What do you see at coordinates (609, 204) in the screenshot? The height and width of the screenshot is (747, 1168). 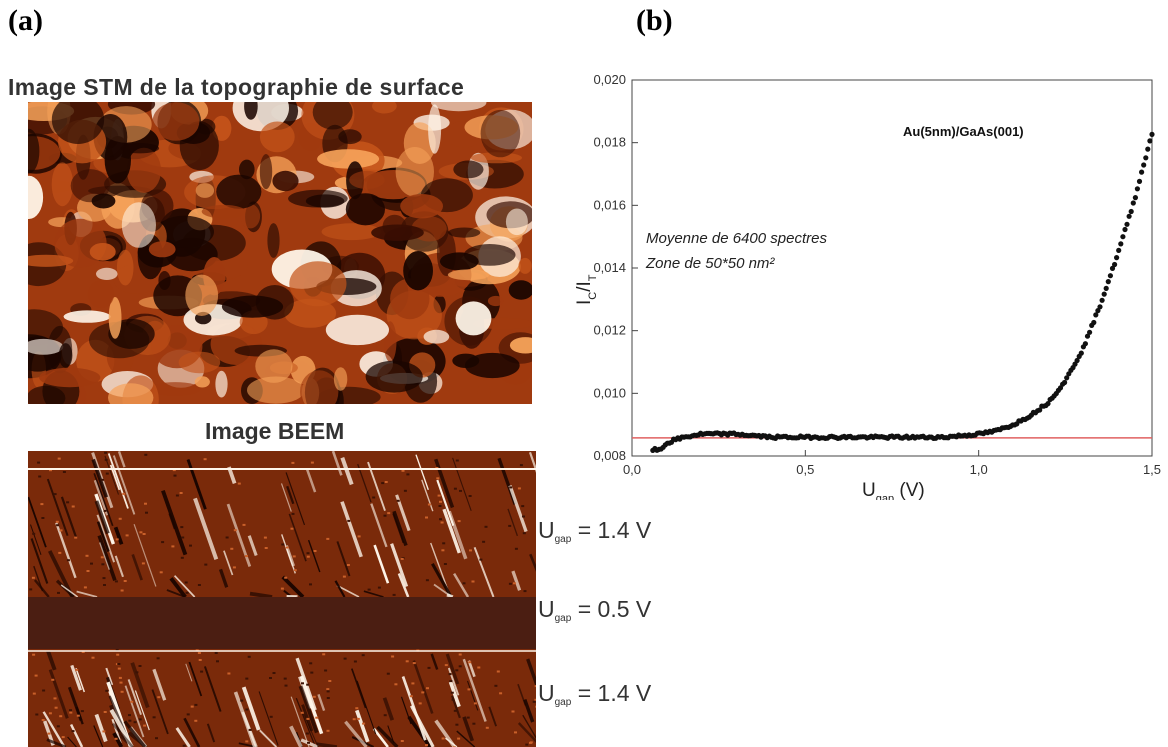 I see `y-tick-label: 0,016` at bounding box center [609, 204].